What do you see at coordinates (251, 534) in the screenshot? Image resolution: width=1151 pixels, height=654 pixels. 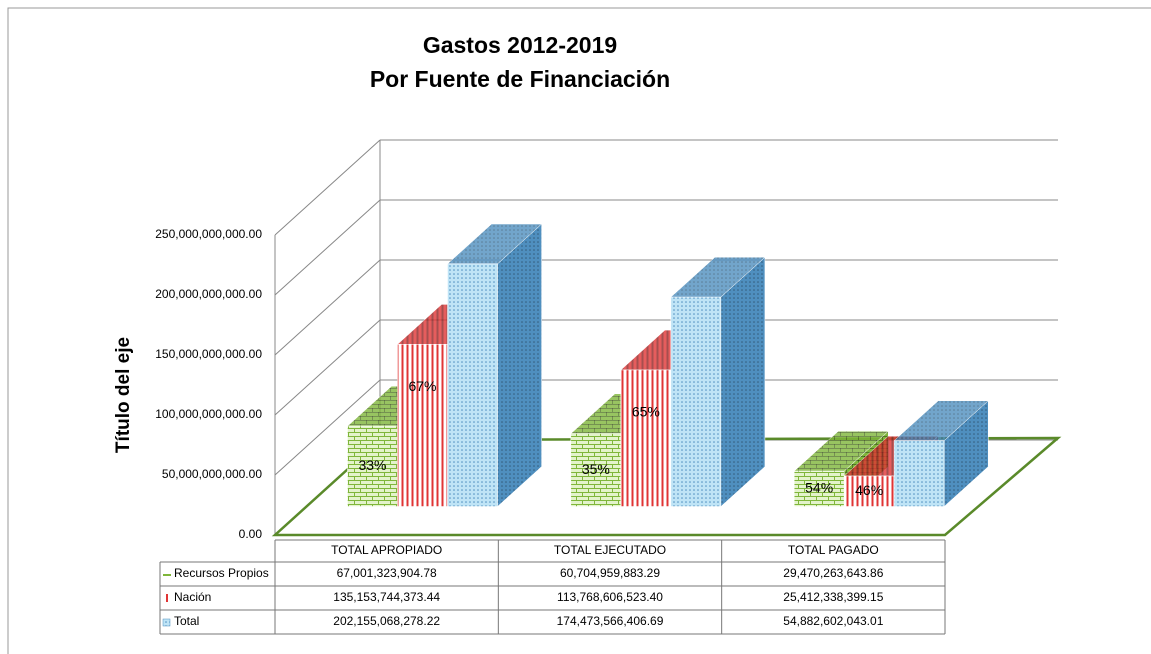 I see `y-tick-label: 0.00` at bounding box center [251, 534].